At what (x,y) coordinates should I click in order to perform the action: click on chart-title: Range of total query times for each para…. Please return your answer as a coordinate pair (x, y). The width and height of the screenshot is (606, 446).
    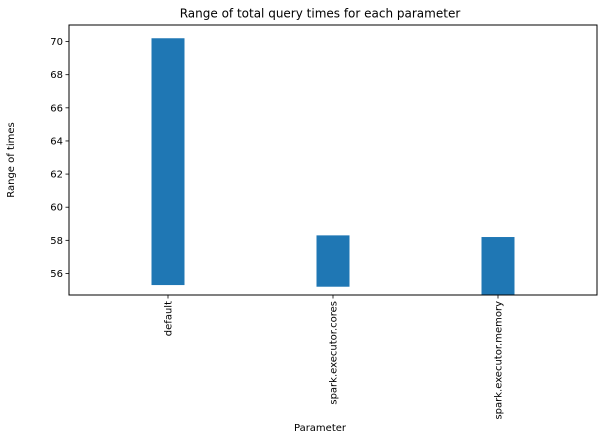
    Looking at the image, I should click on (320, 14).